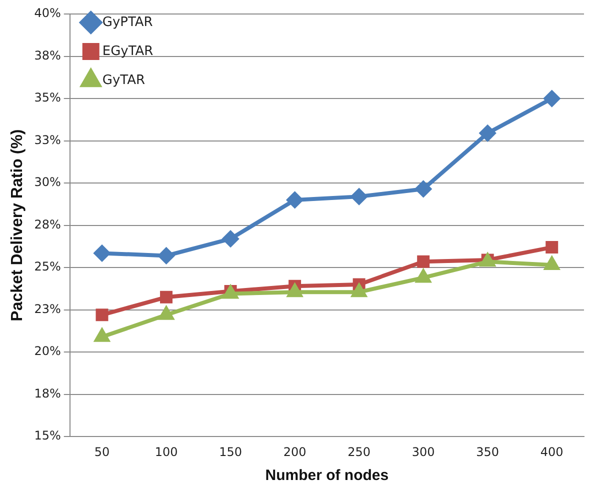  I want to click on y-tick-label: 30%, so click(47, 182).